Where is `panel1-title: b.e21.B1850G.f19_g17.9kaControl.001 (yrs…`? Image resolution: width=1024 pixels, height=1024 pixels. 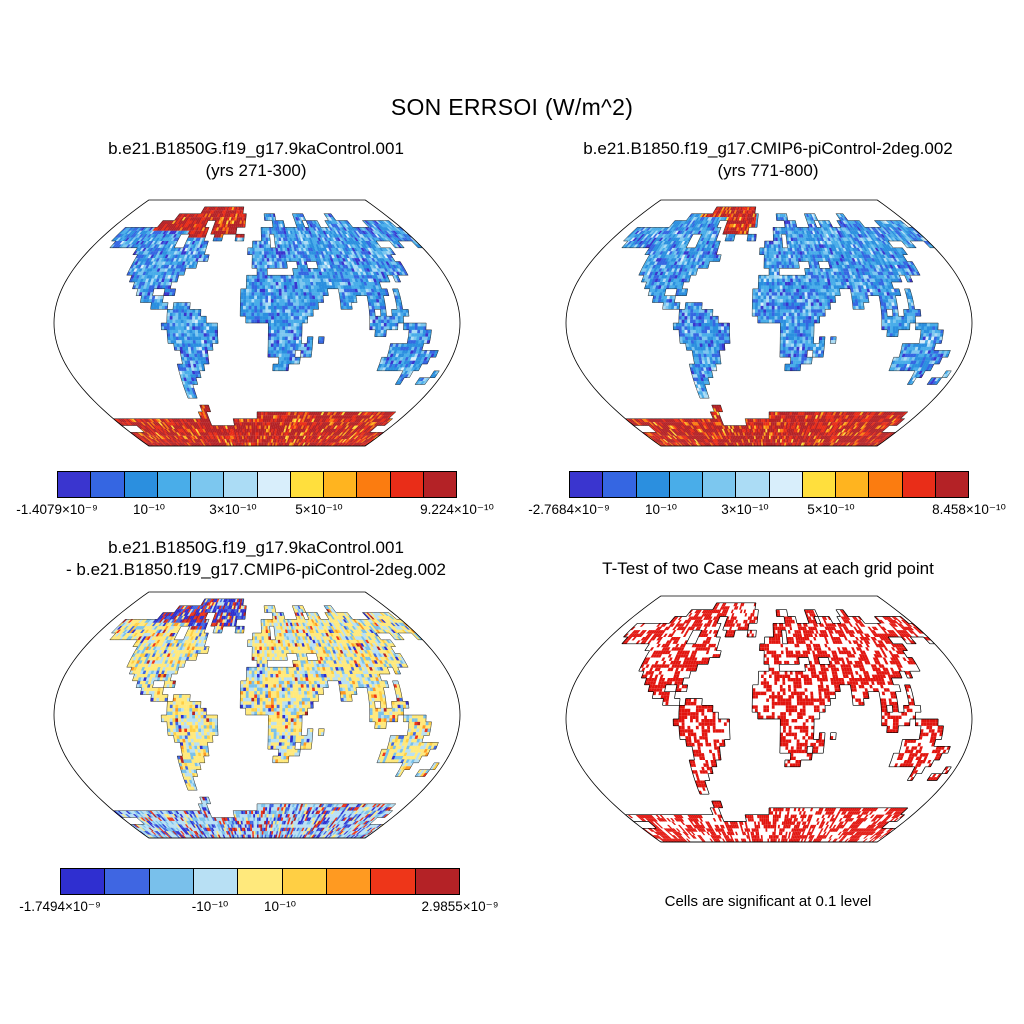
panel1-title: b.e21.B1850G.f19_g17.9kaControl.001 (yrs… is located at coordinates (256, 160).